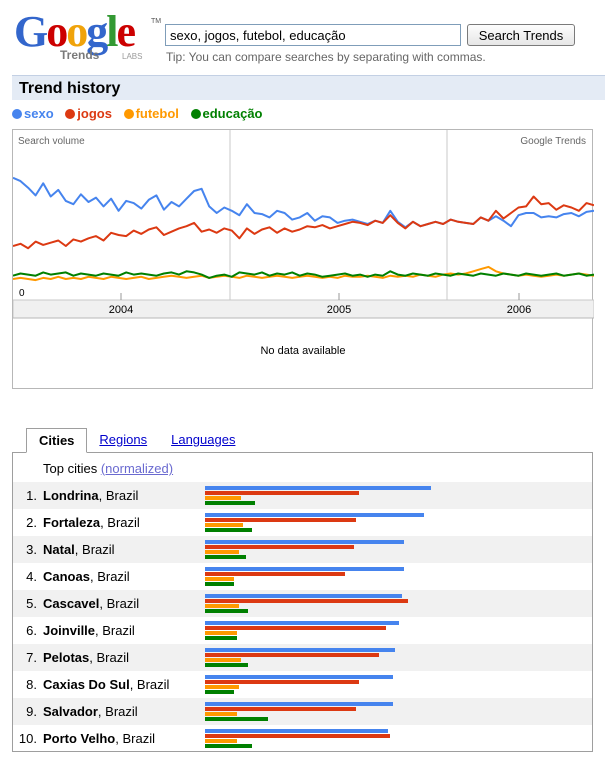  Describe the element at coordinates (121, 310) in the screenshot. I see `x-tick-label: 2004` at that location.